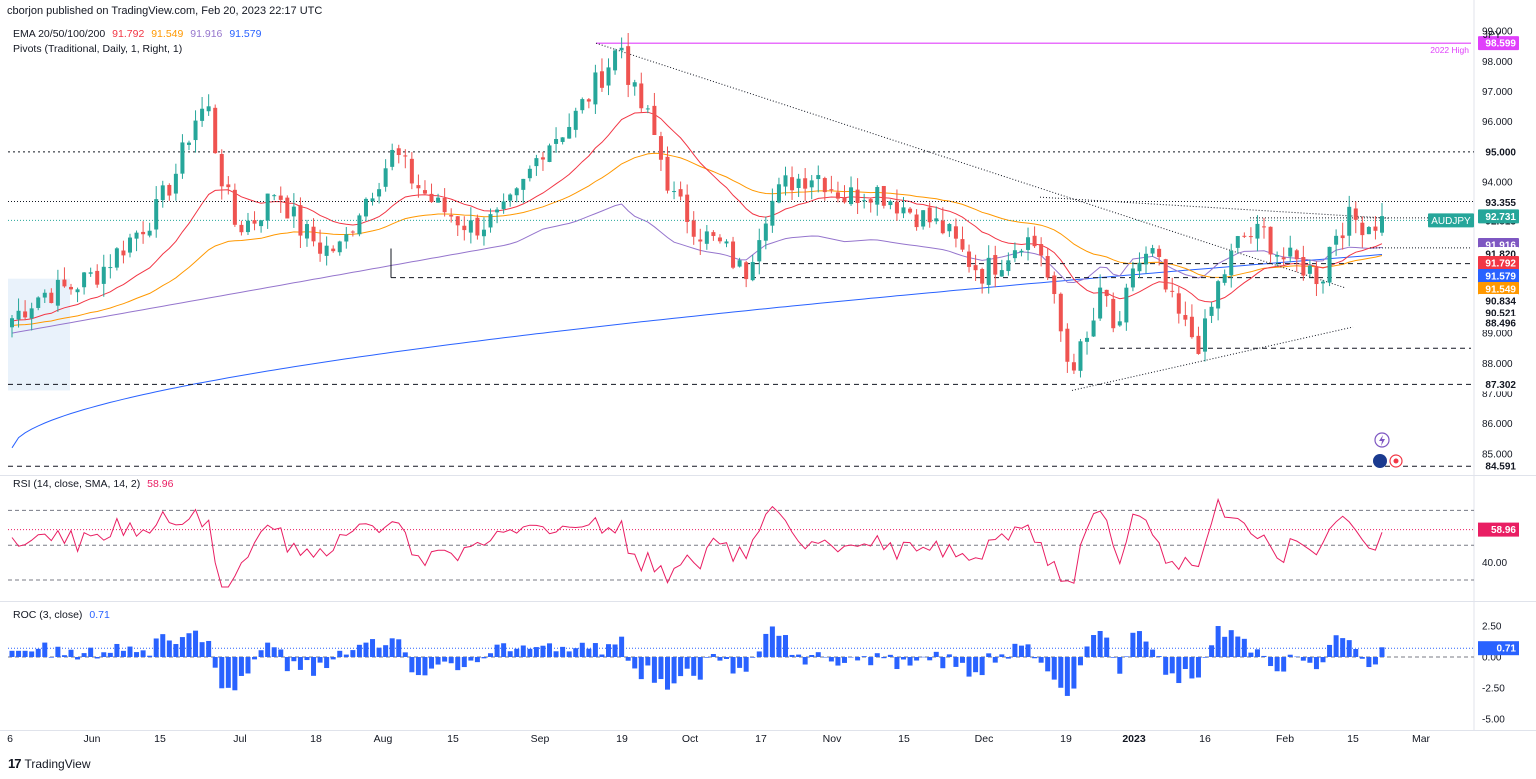 This screenshot has height=779, width=1536. I want to click on price-label: 91.549, so click(1498, 288).